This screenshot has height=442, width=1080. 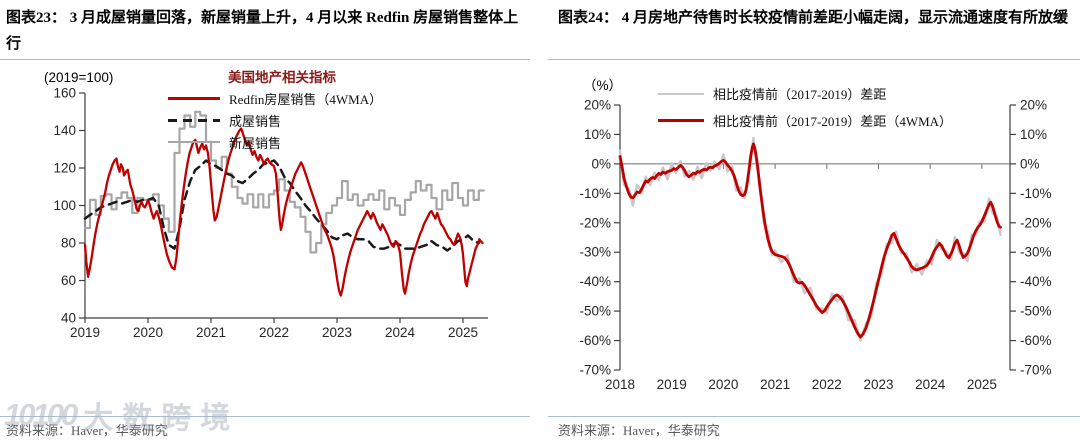 What do you see at coordinates (64, 168) in the screenshot?
I see `y-tick-label: 120` at bounding box center [64, 168].